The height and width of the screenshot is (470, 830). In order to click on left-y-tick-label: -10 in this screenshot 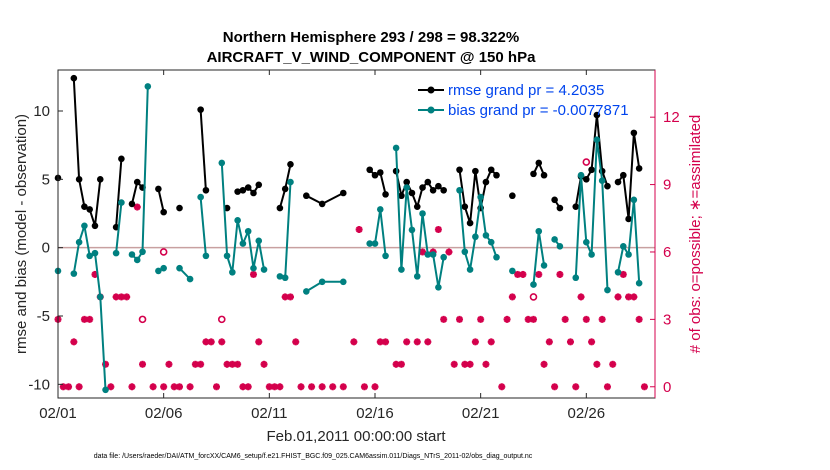, I will do `click(39, 384)`.